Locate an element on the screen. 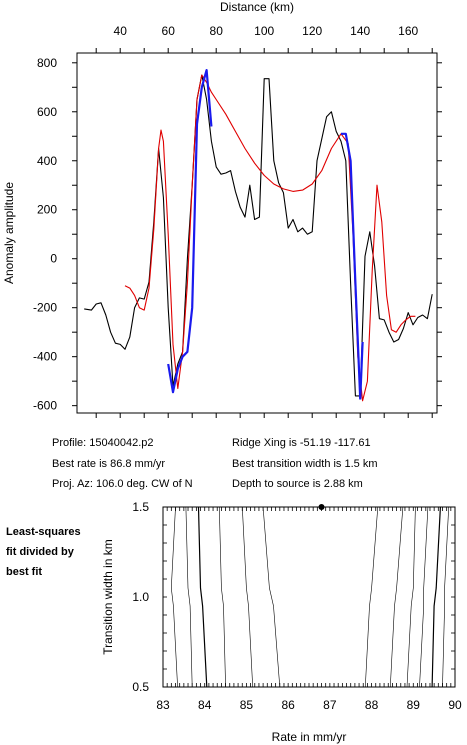 This screenshot has width=467, height=745. x-tick-label: 120 is located at coordinates (312, 31).